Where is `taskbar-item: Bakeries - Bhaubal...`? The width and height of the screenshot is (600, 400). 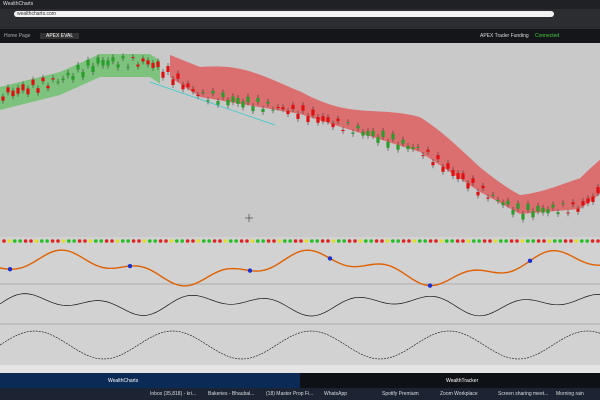
taskbar-item: Bakeries - Bhaubal... is located at coordinates (231, 394).